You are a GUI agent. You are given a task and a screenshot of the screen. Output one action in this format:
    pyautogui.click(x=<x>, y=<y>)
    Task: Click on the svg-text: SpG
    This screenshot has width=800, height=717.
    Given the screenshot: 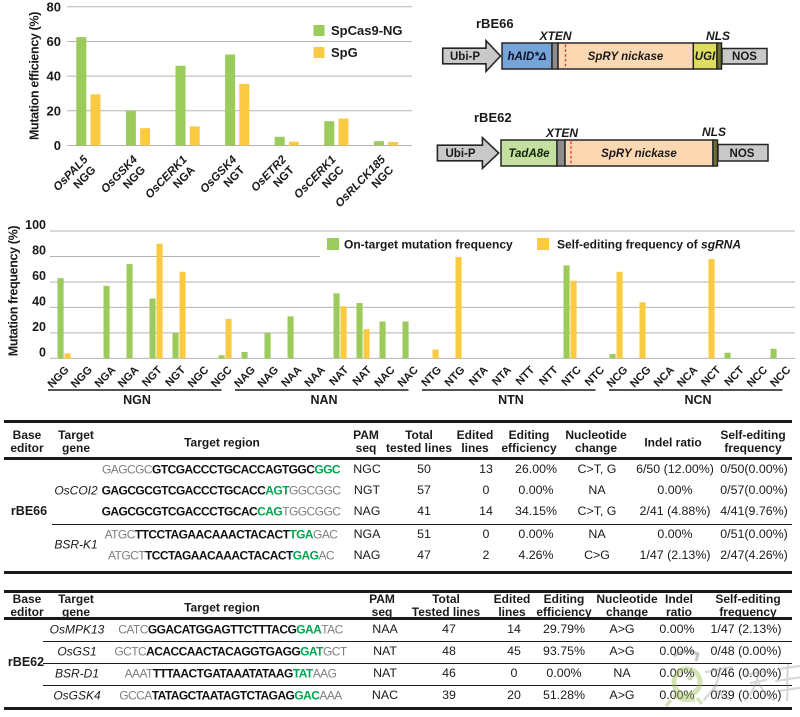 What is the action you would take?
    pyautogui.click(x=344, y=52)
    